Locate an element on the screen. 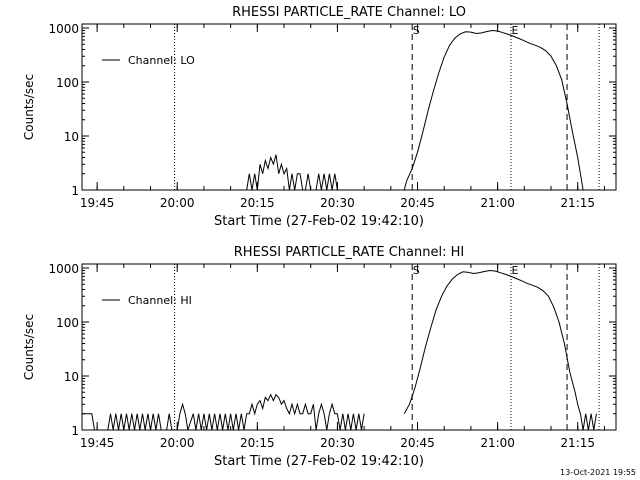 This screenshot has height=480, width=640. chart-title: RHESSI PARTICLE_RATE Channel: HI is located at coordinates (349, 252).